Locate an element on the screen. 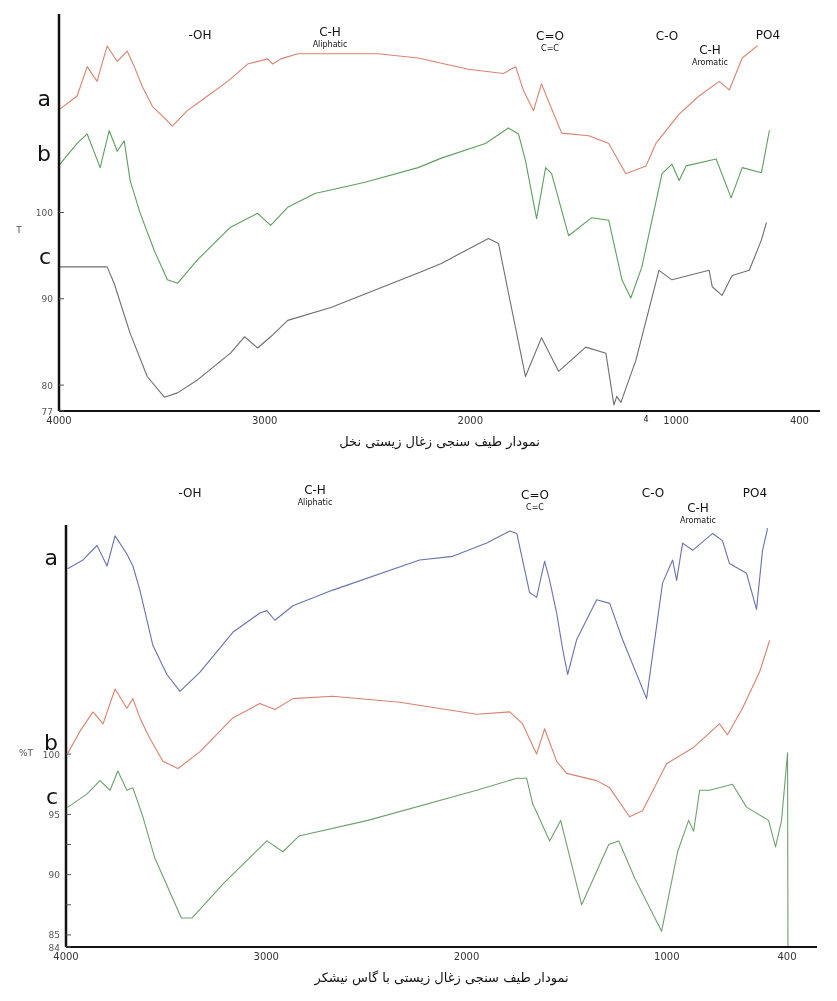 This screenshot has height=1001, width=837. annotation: C-O is located at coordinates (667, 36).